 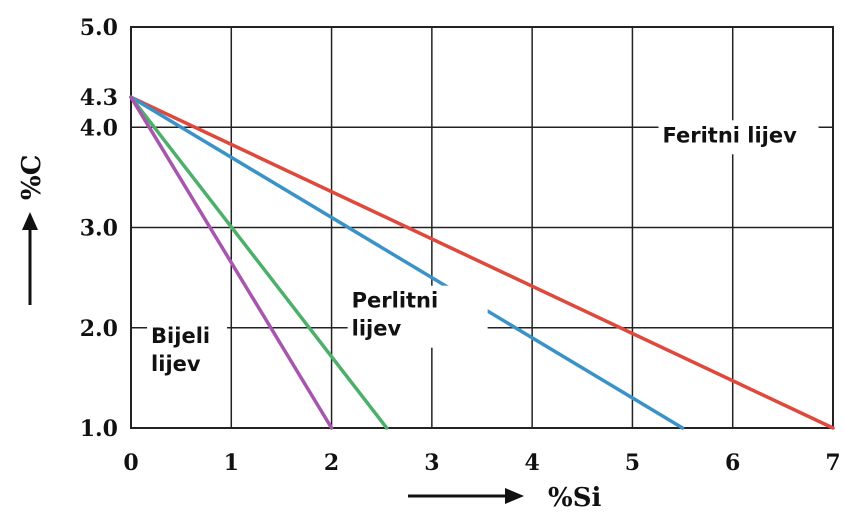 What do you see at coordinates (99, 329) in the screenshot?
I see `y-tick-label-1: 2.0` at bounding box center [99, 329].